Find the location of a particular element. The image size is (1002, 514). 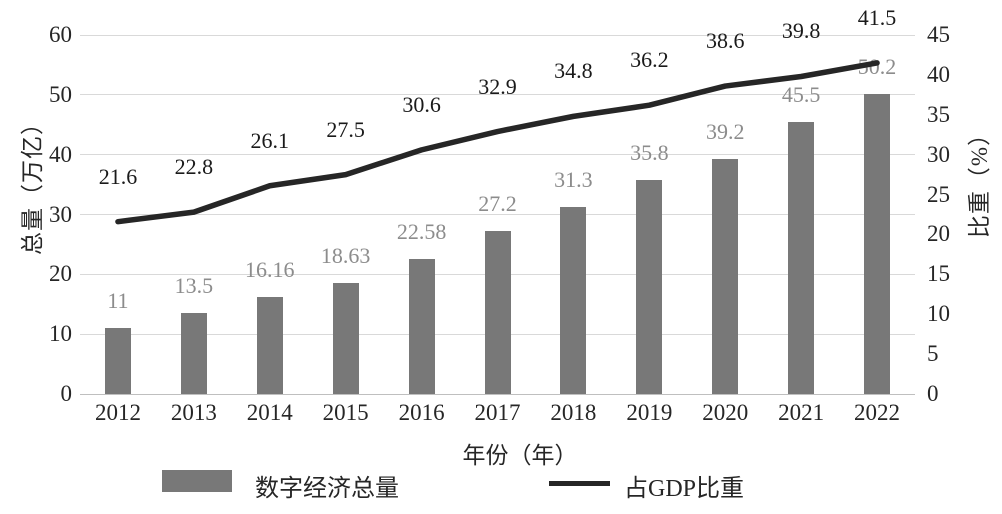

line-value-label: 26.1 is located at coordinates (270, 140).